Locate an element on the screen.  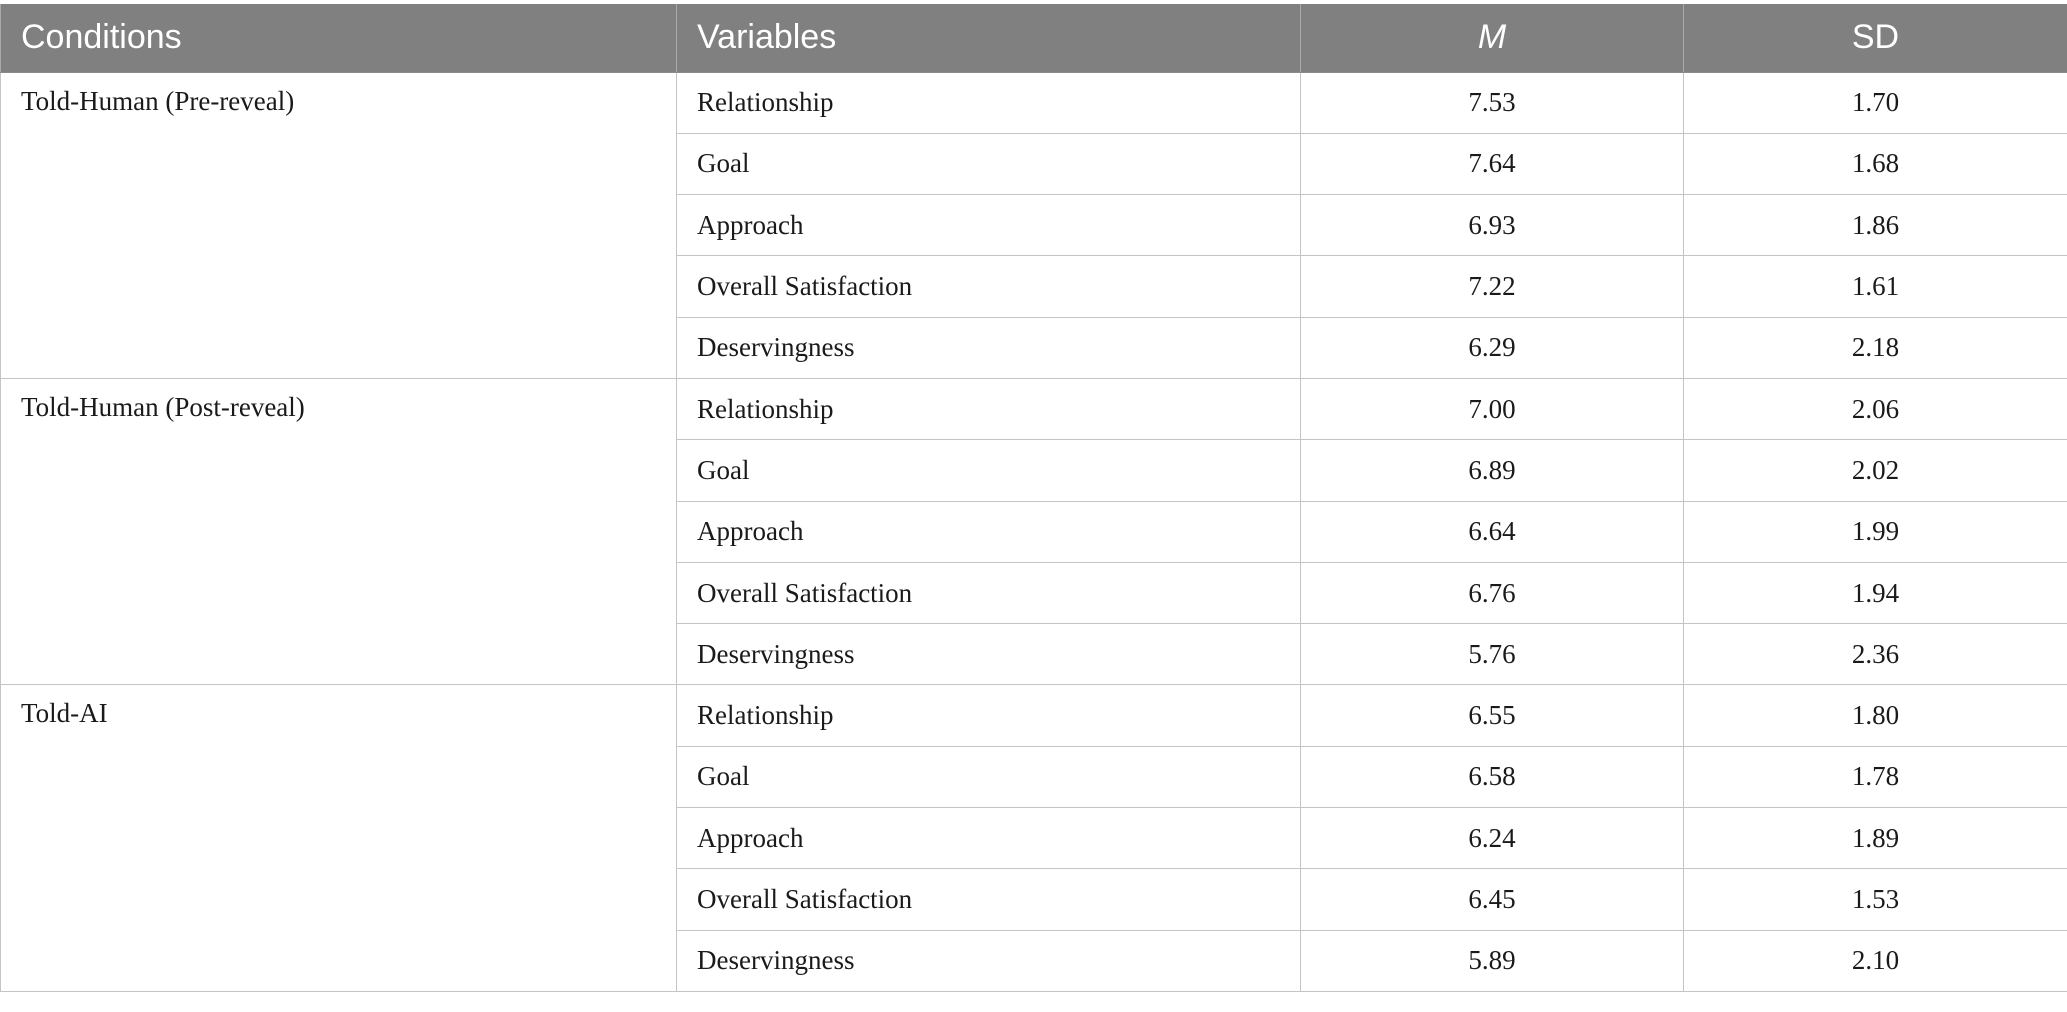
condition-cell: Told-Human (Pre-reveal) is located at coordinates (338, 225).